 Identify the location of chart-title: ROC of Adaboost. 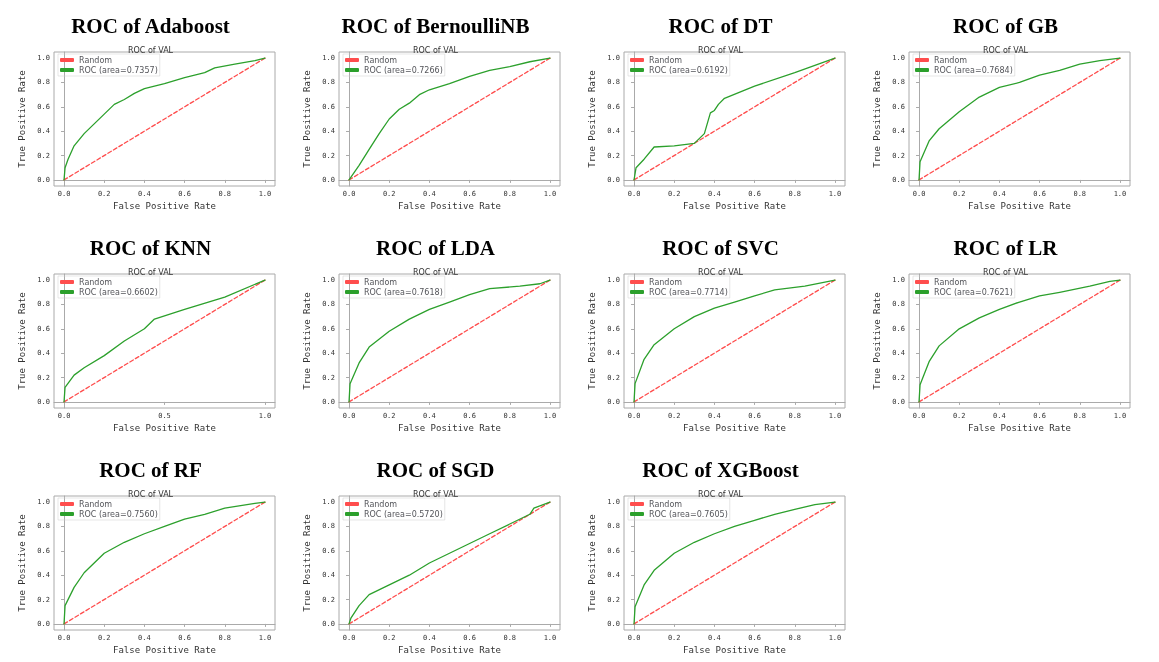
(150, 25).